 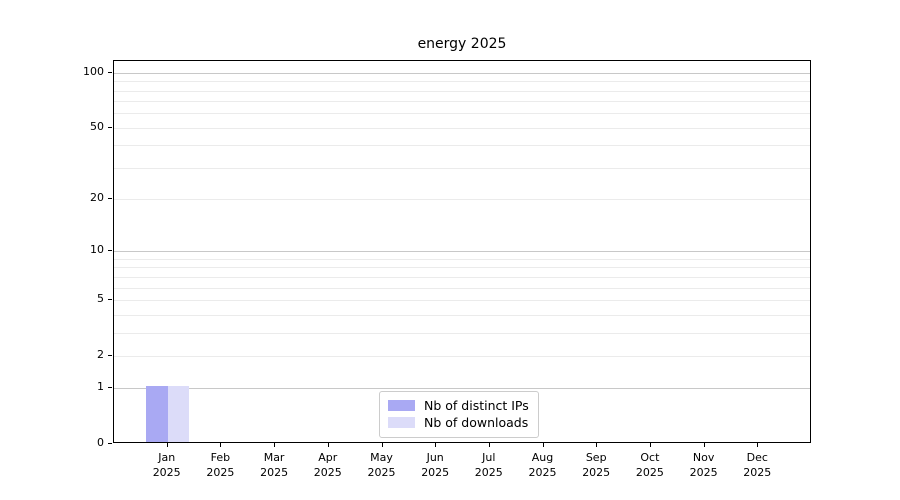 I want to click on x-tick-label: Jun 2025, so click(x=435, y=465).